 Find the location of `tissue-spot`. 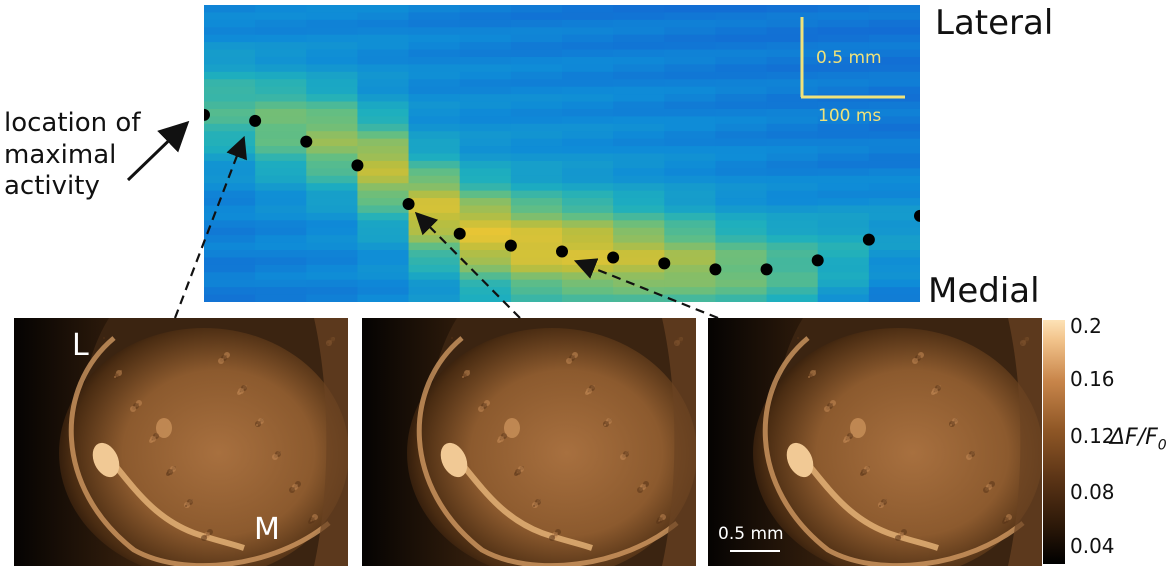

tissue-spot is located at coordinates (858, 428).